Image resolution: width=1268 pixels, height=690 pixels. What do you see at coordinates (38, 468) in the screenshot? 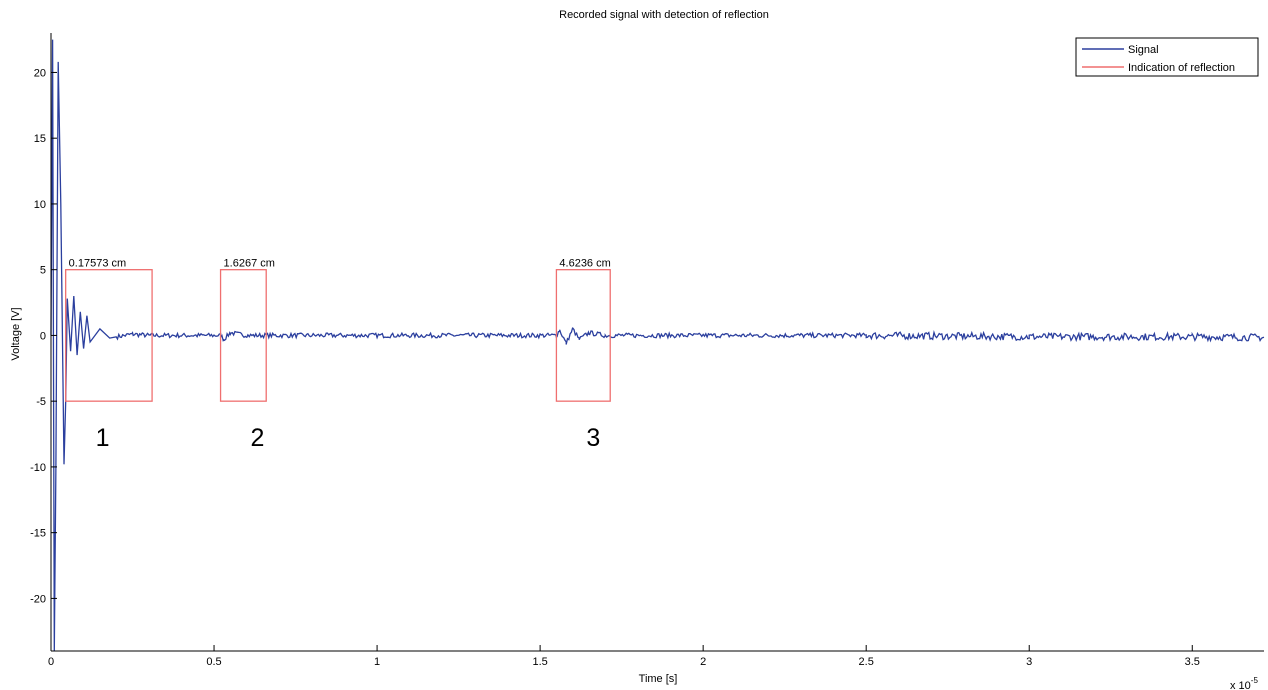
I see `y-tick-label: -10` at bounding box center [38, 468].